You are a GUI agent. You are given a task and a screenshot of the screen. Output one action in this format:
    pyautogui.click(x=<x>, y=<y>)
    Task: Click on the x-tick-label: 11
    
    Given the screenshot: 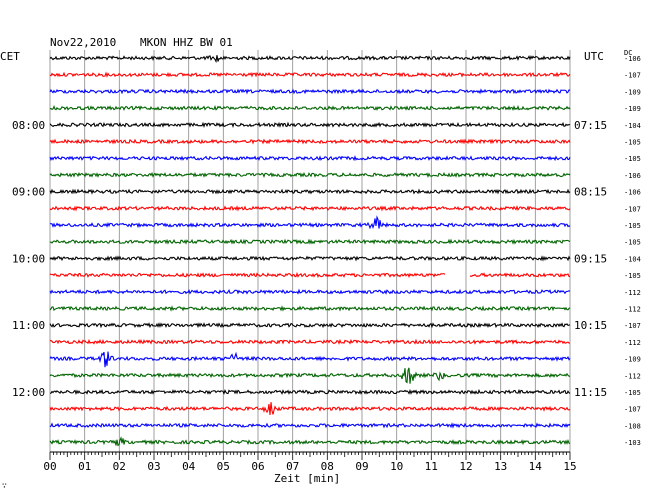 What is the action you would take?
    pyautogui.click(x=431, y=466)
    